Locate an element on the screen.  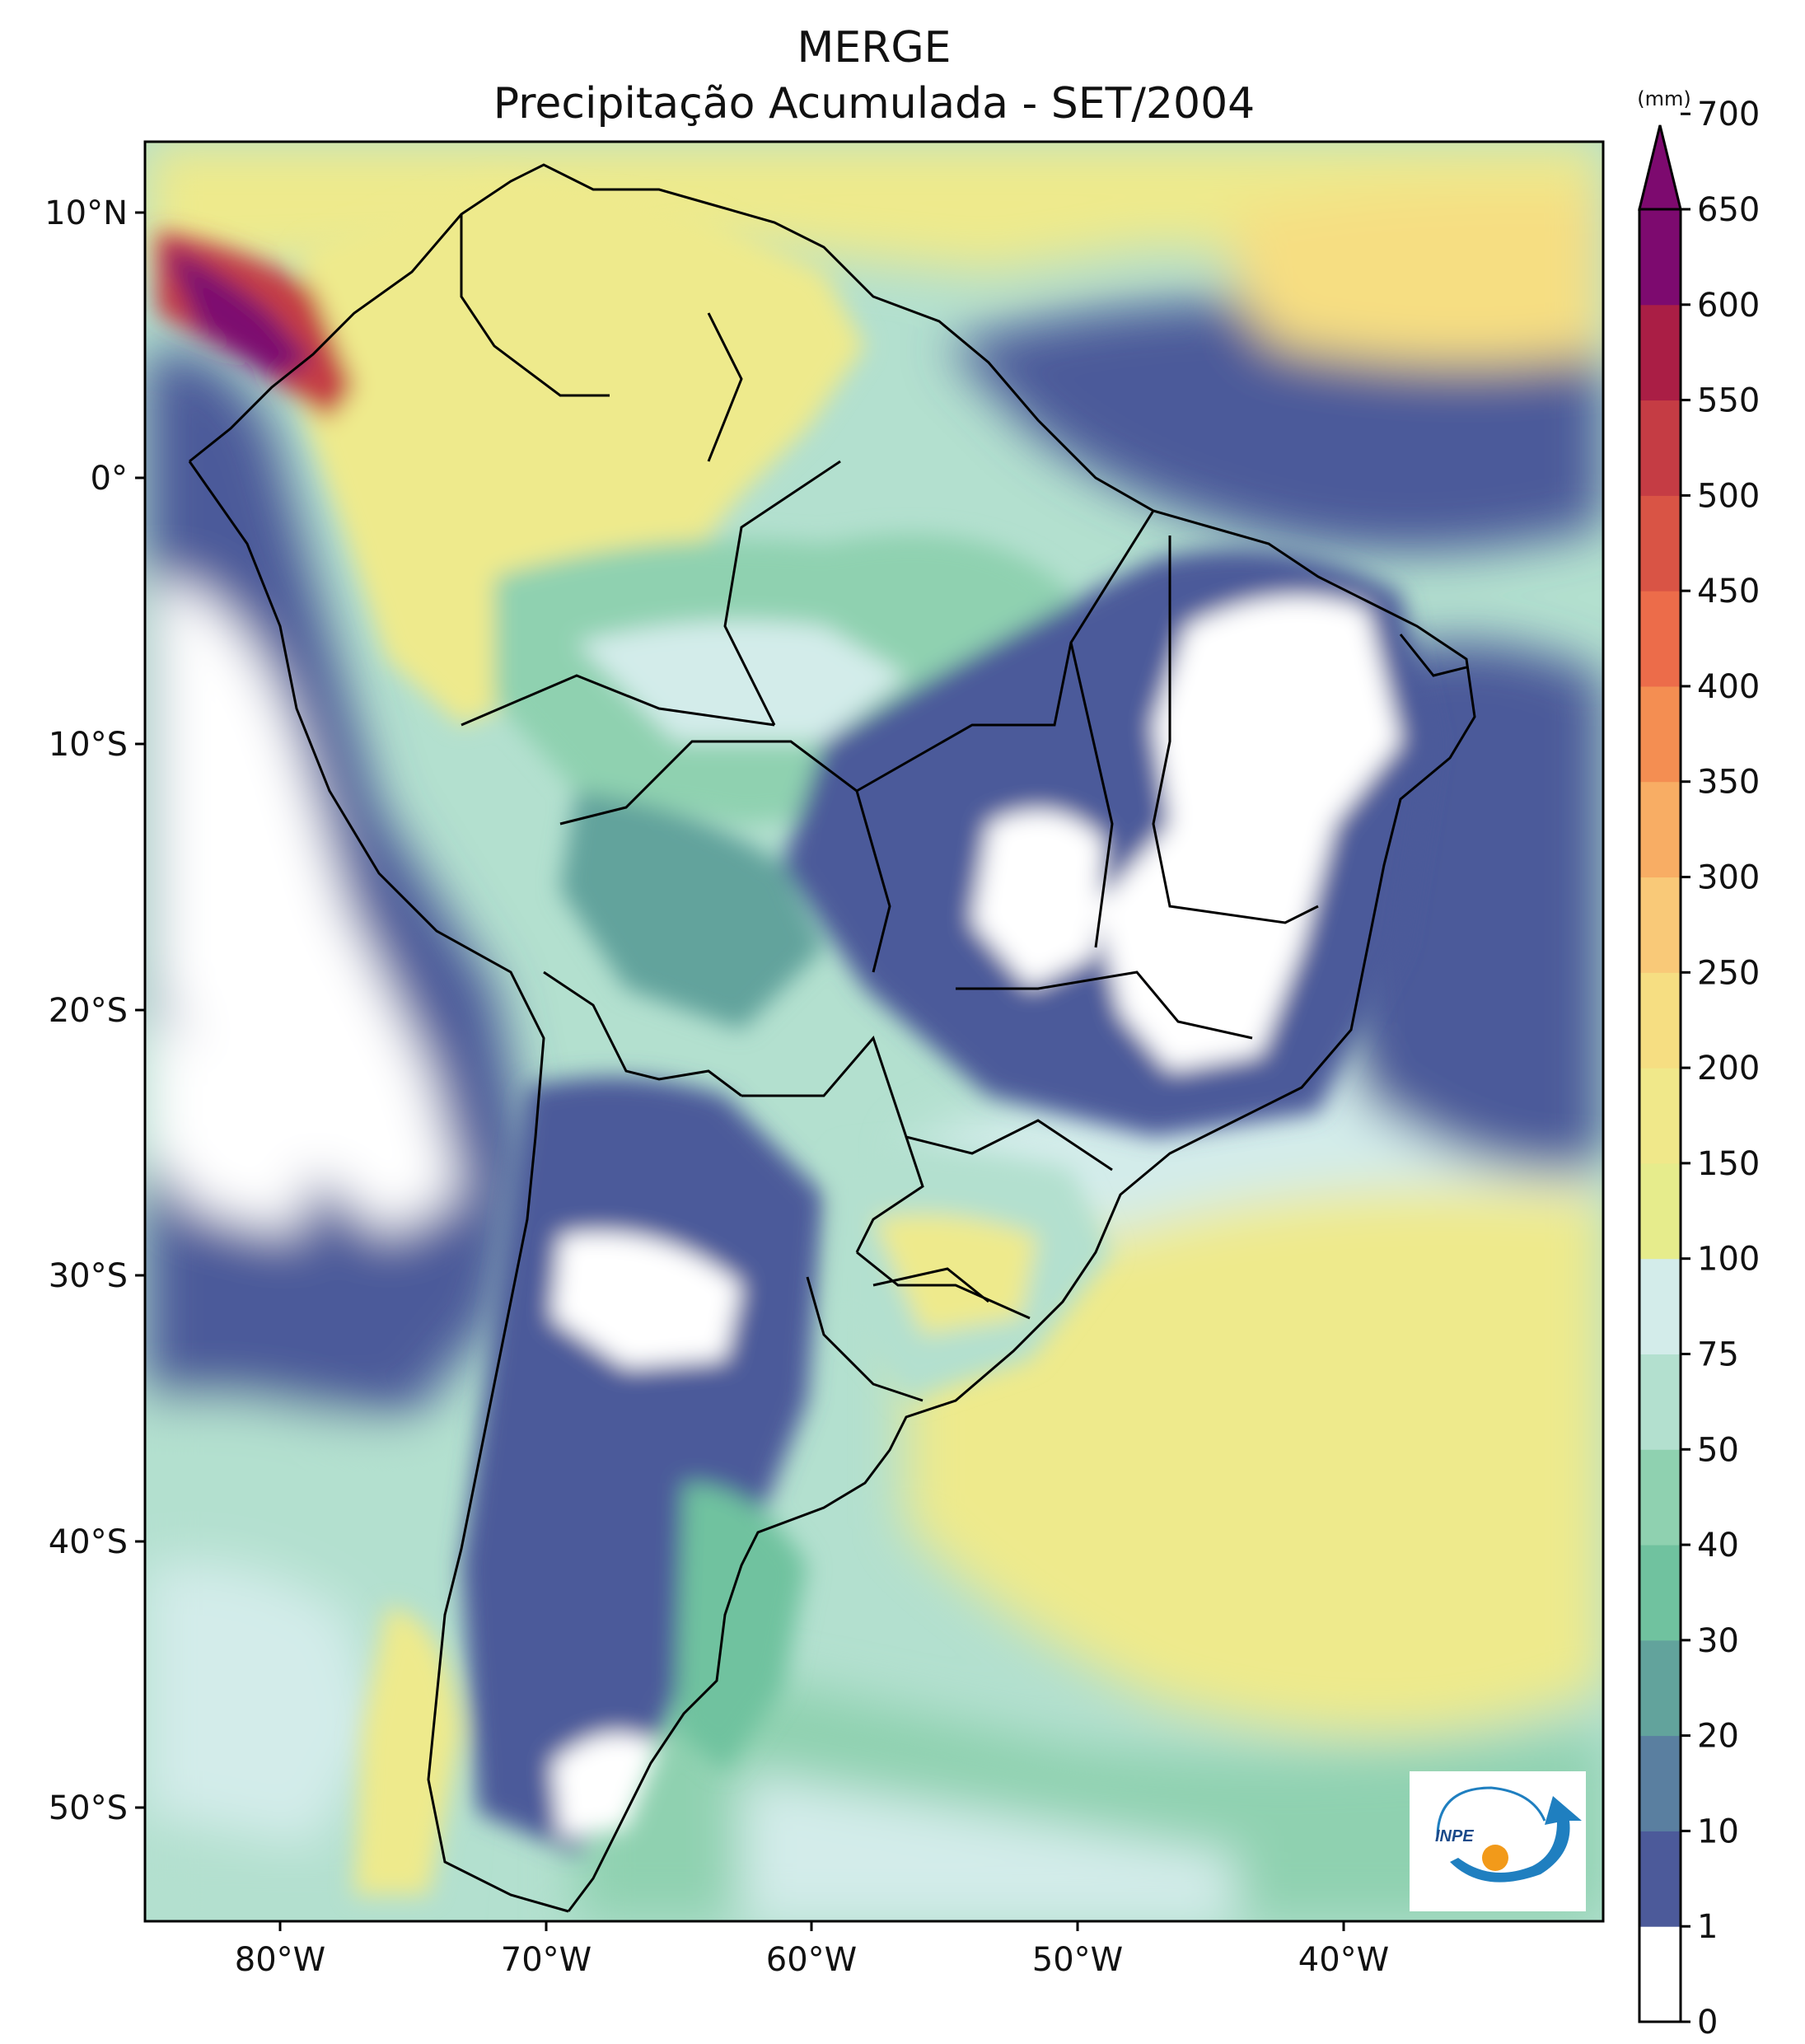
map-title: MERGE is located at coordinates (874, 47).